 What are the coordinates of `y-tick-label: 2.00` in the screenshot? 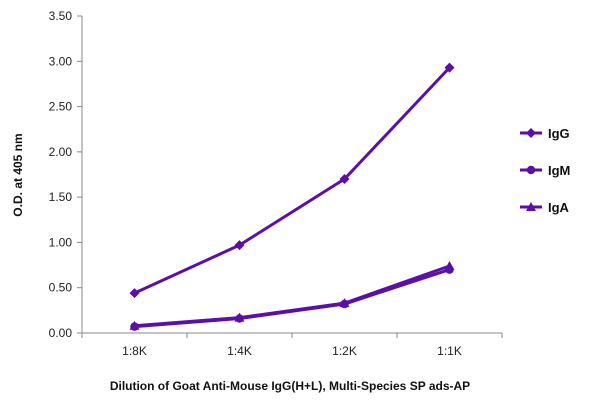 It's located at (61, 152).